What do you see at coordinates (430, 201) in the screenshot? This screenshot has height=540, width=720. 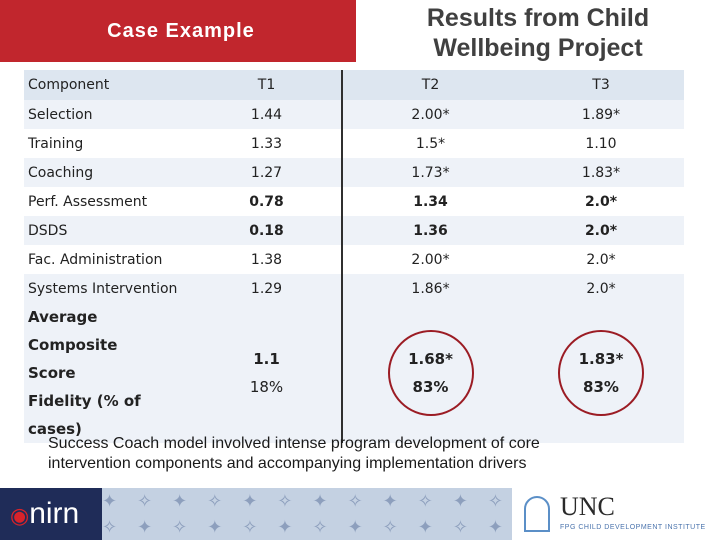 I see `cell-t2: 1.34` at bounding box center [430, 201].